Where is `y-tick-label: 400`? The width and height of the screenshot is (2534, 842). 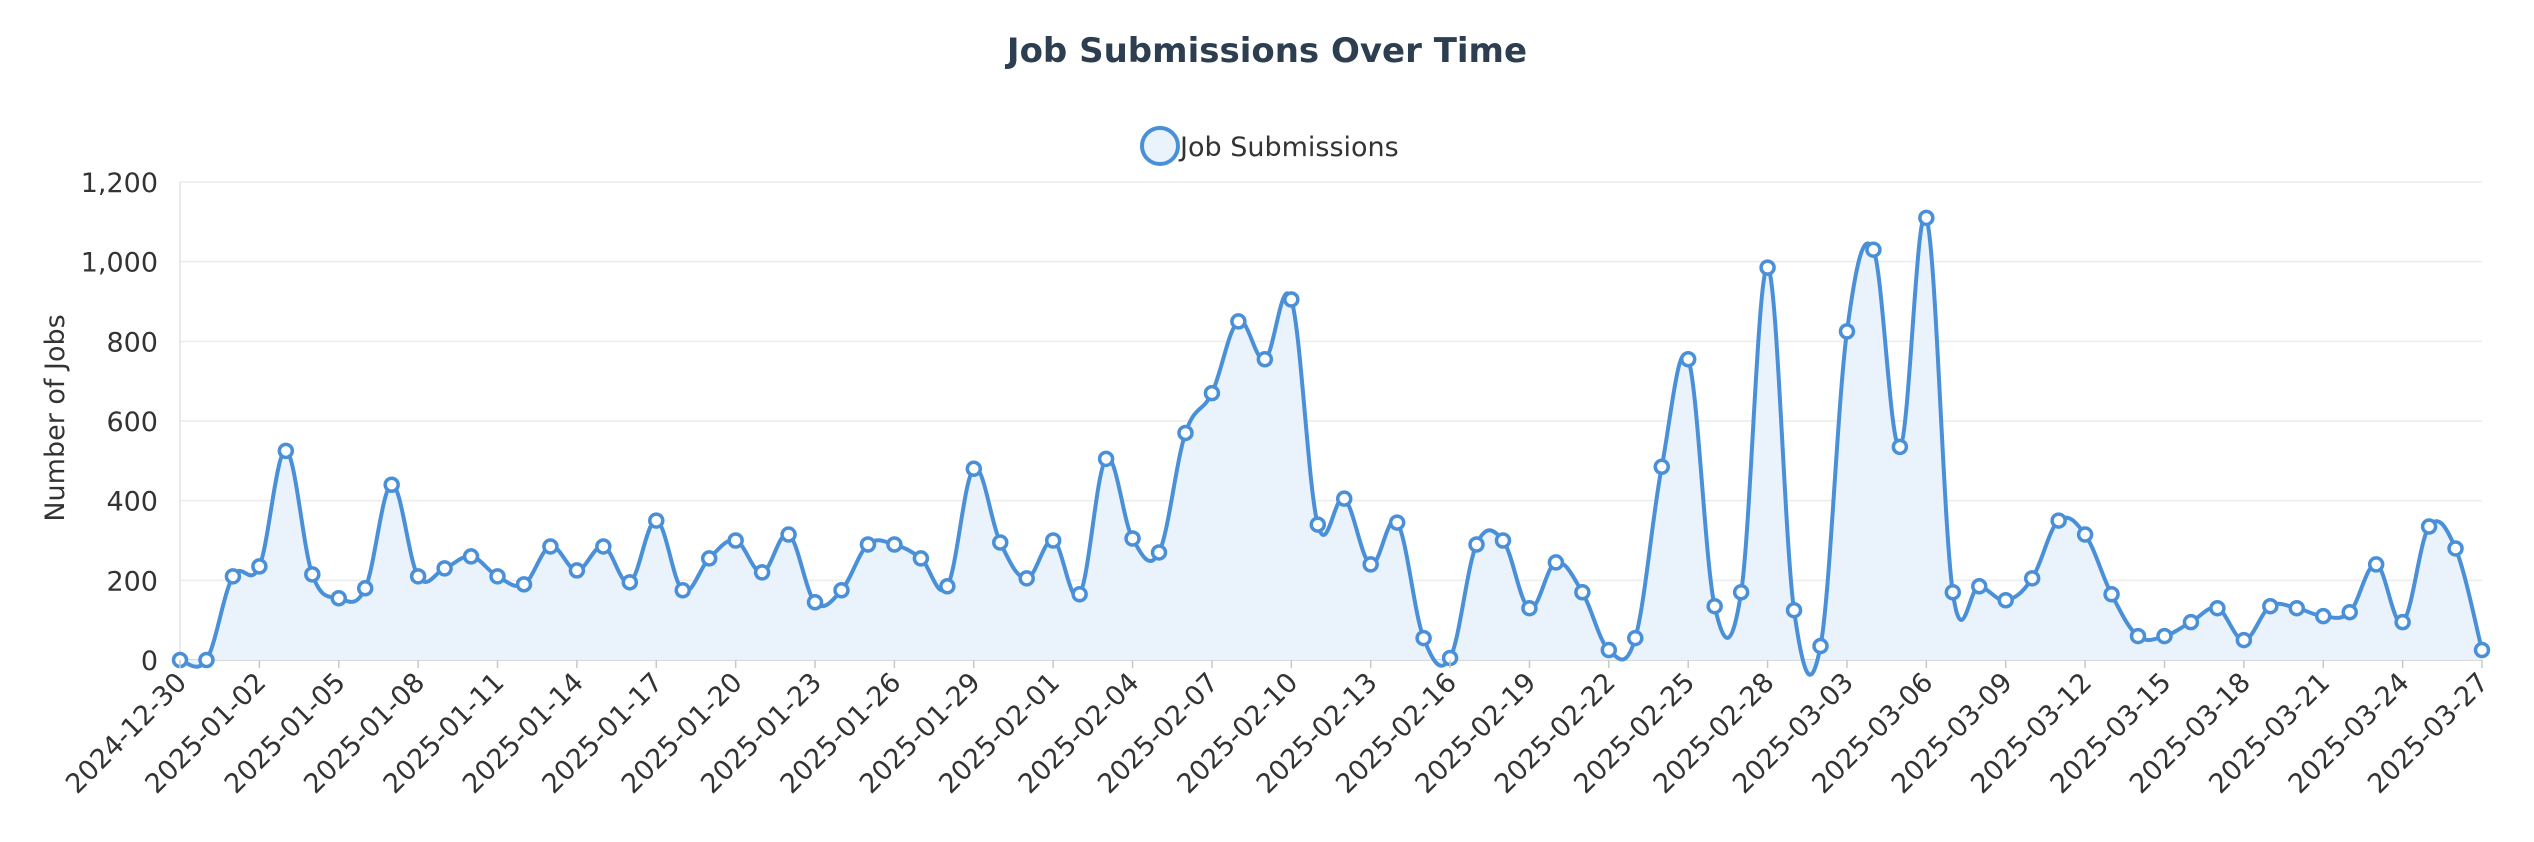 y-tick-label: 400 is located at coordinates (132, 502).